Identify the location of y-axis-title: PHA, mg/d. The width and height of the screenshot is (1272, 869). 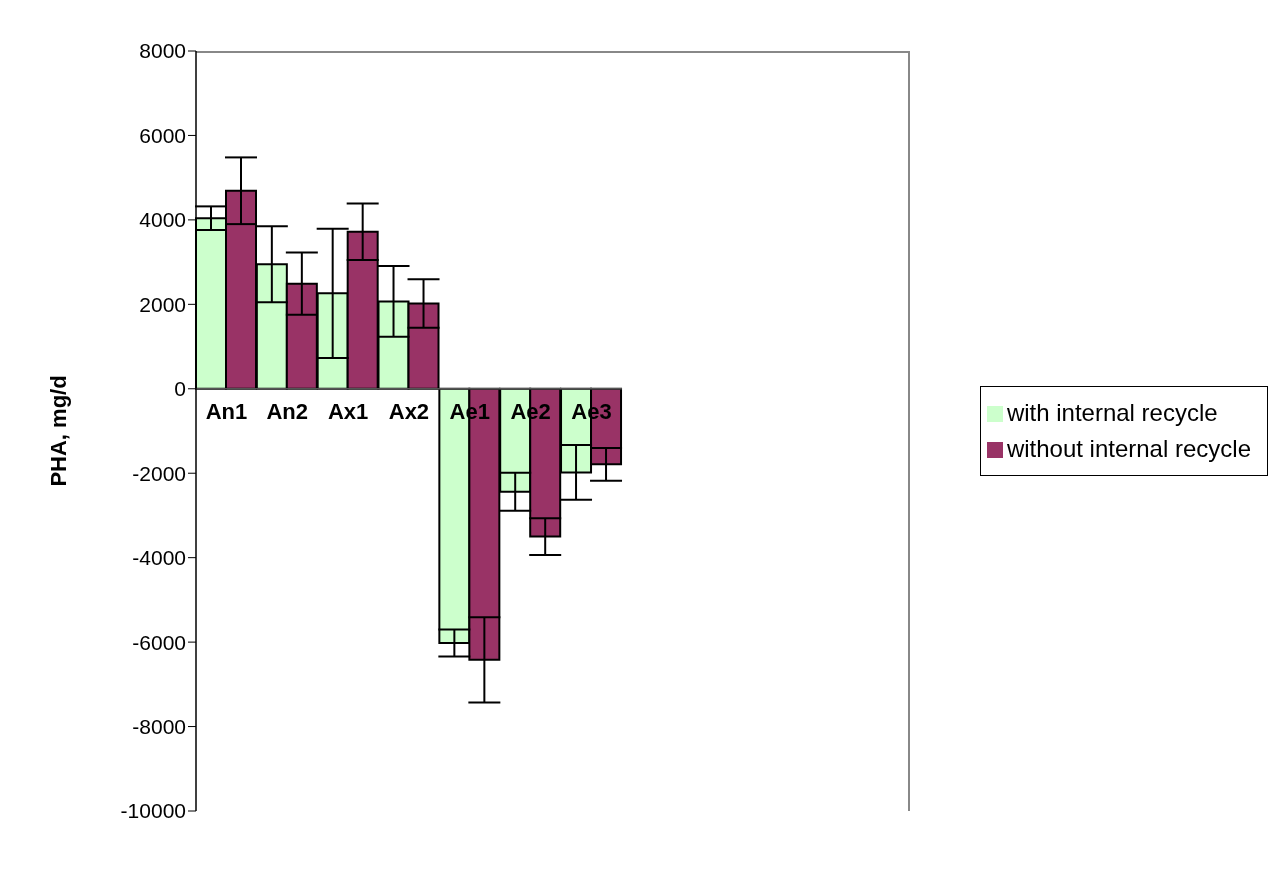
(58, 431).